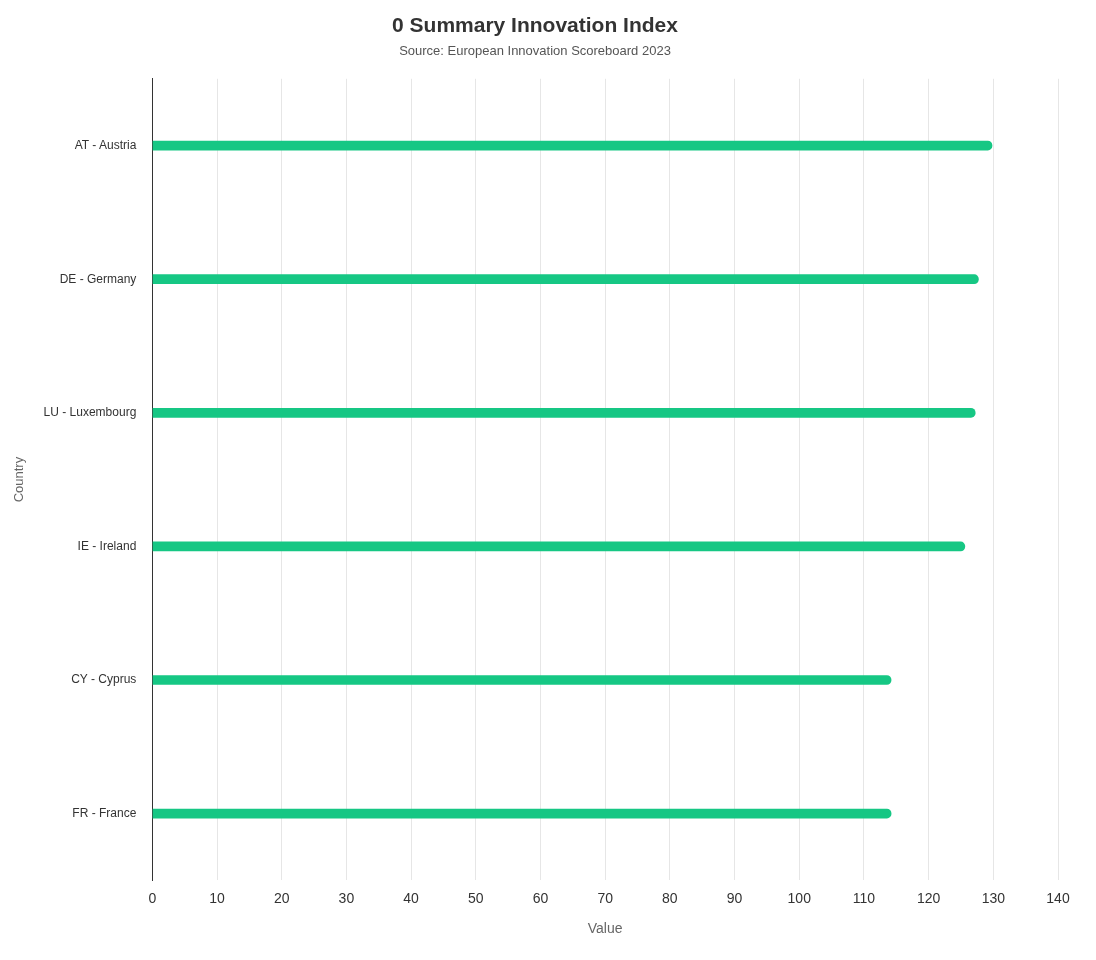  I want to click on x-tick-label: 40, so click(411, 897).